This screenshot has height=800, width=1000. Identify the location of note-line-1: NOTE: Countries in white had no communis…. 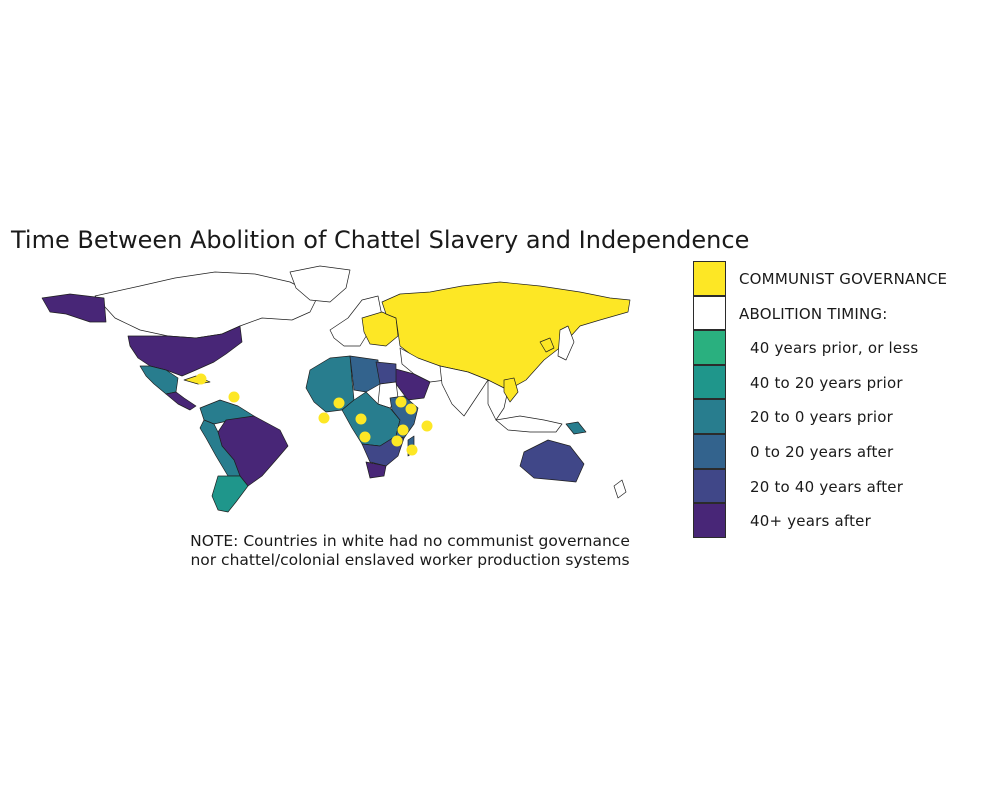
(410, 541).